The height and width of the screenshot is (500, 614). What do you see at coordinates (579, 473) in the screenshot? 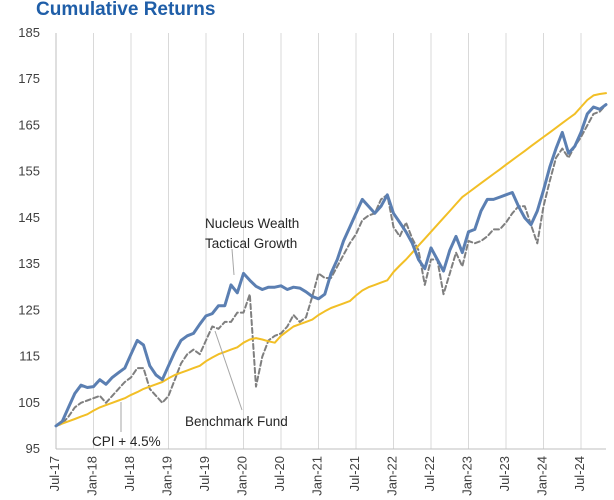
I see `x-tick-label: Jul-24` at bounding box center [579, 473].